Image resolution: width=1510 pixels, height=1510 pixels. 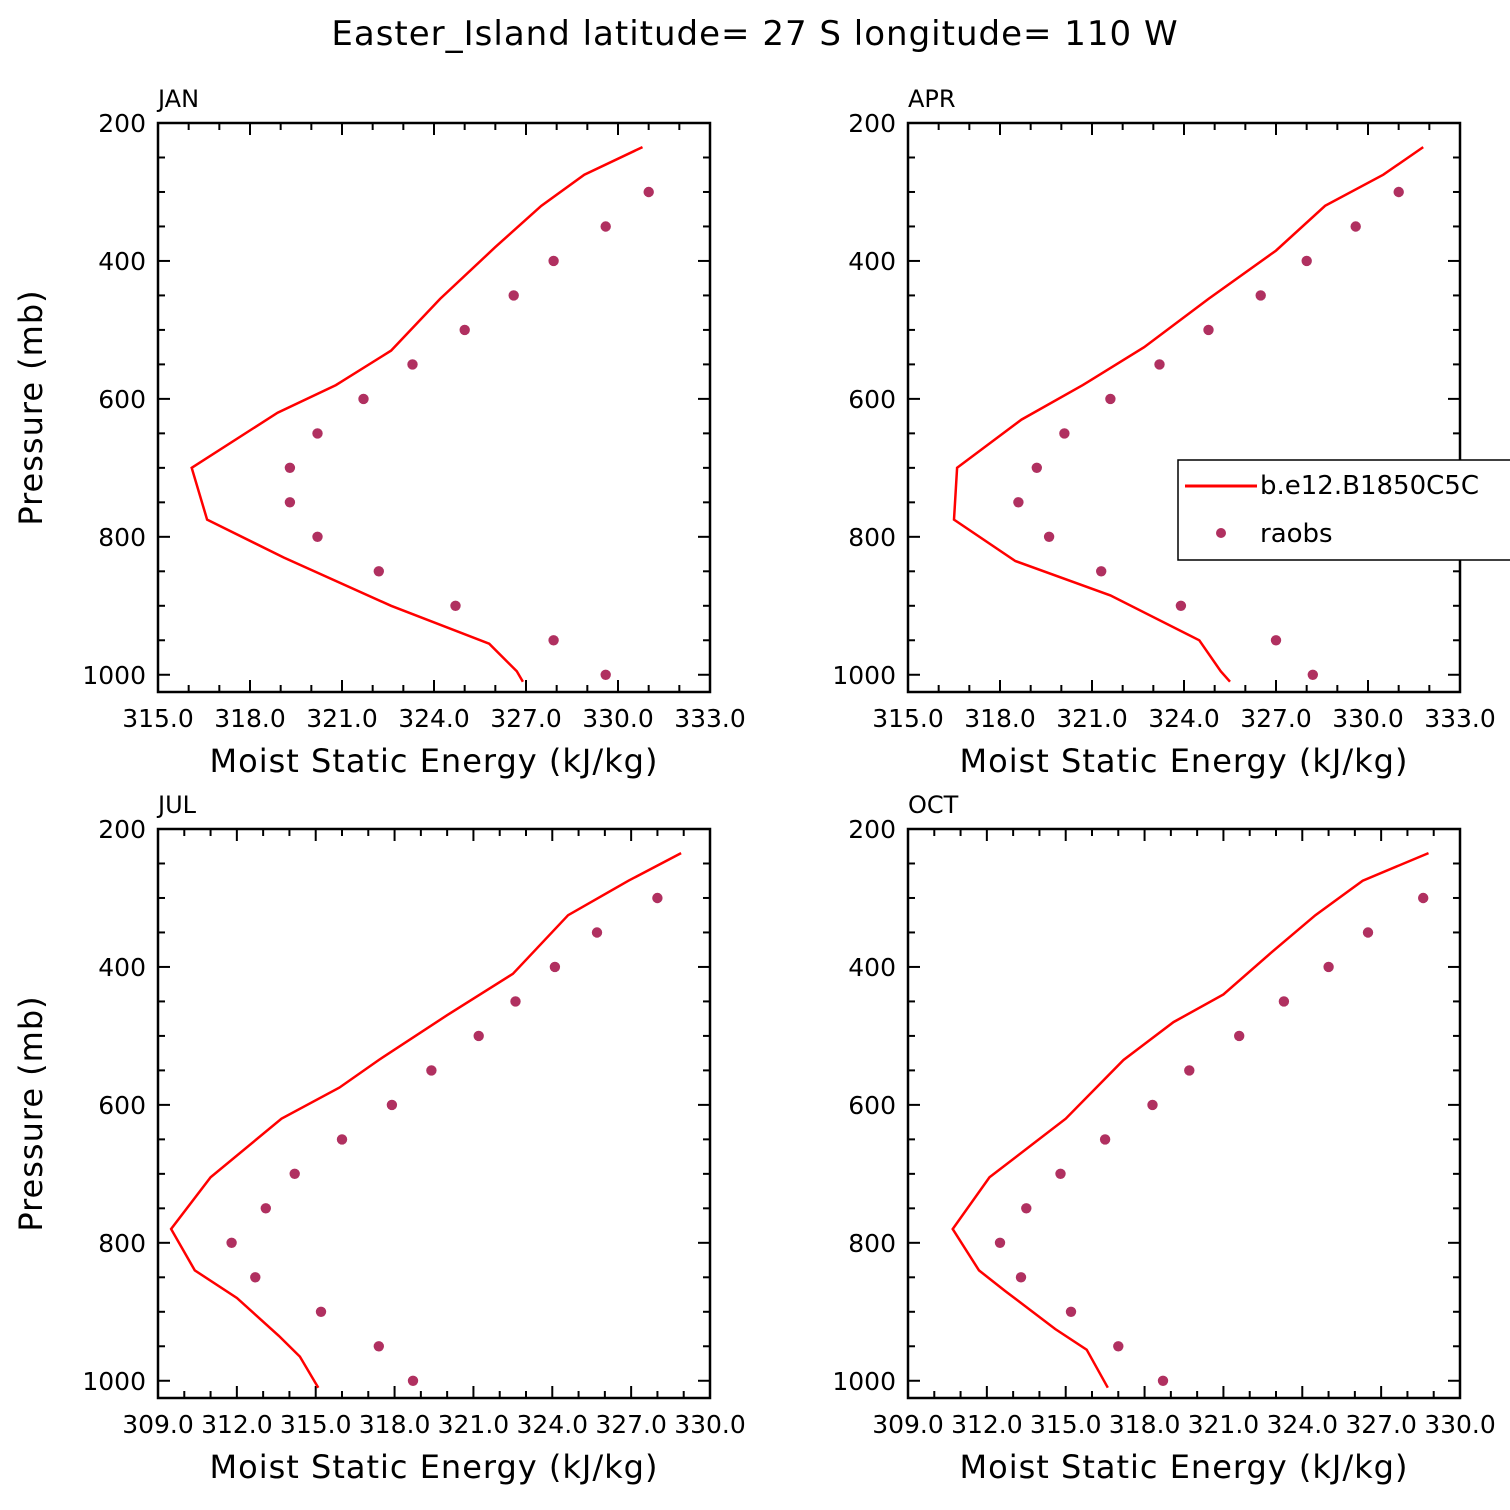 I want to click on panel-label: OCT, so click(x=933, y=805).